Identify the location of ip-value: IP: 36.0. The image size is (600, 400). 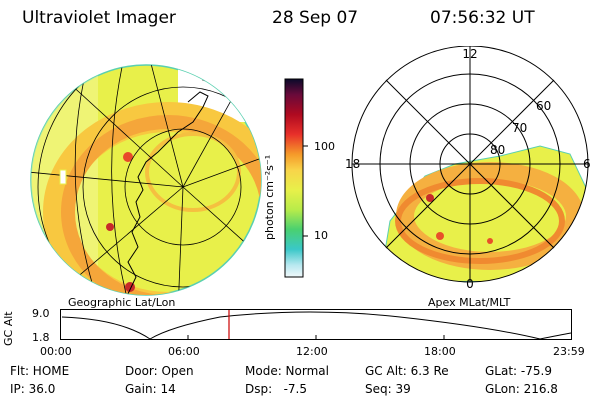
(33, 389).